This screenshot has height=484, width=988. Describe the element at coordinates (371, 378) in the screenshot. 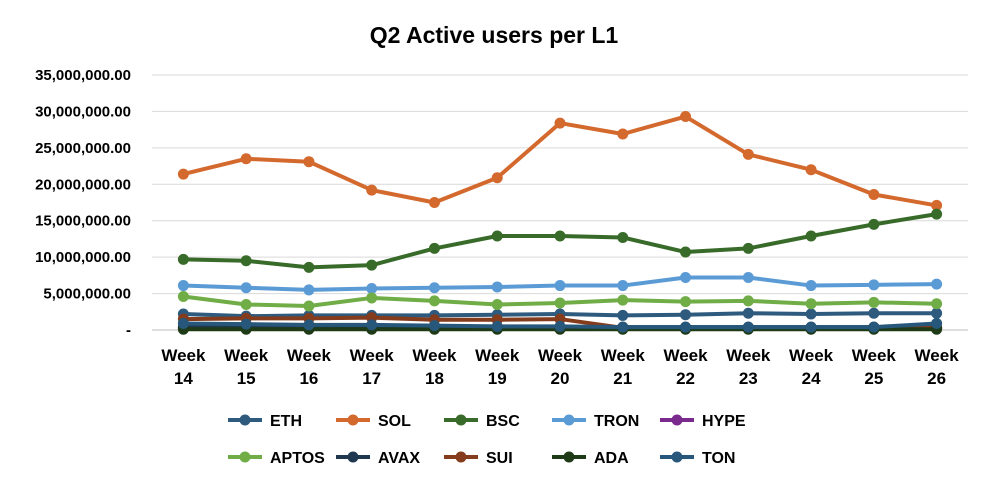

I see `x-tick-label: 17` at that location.